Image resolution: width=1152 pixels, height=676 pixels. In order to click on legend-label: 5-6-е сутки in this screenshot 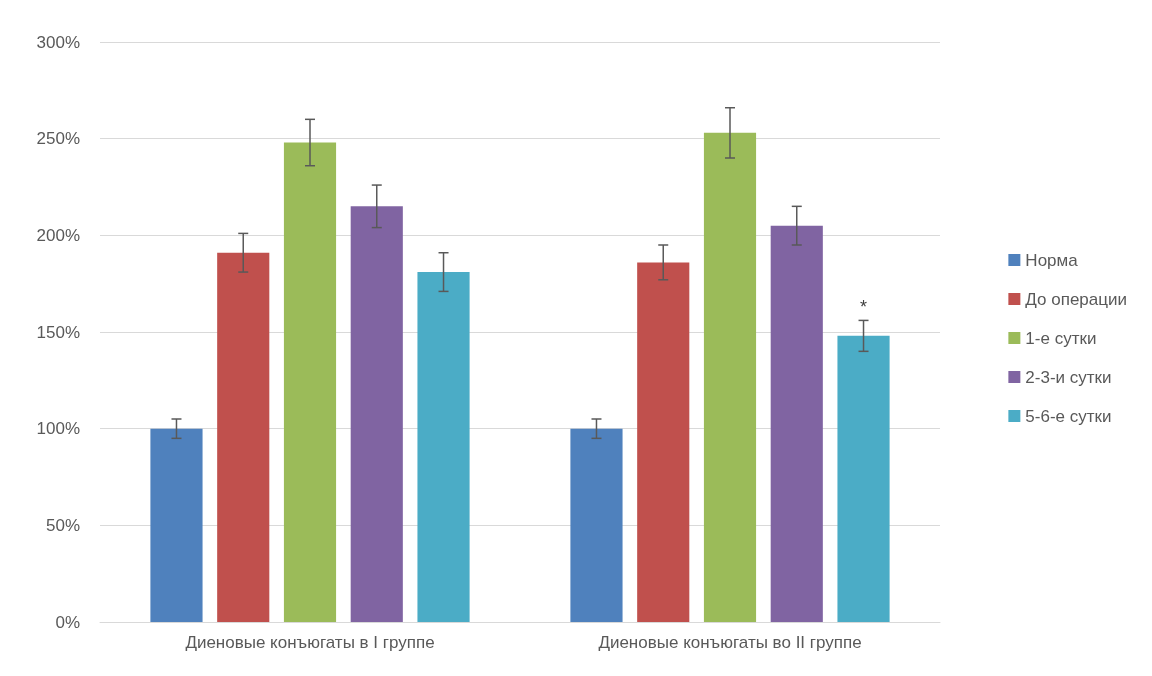, I will do `click(1068, 416)`.